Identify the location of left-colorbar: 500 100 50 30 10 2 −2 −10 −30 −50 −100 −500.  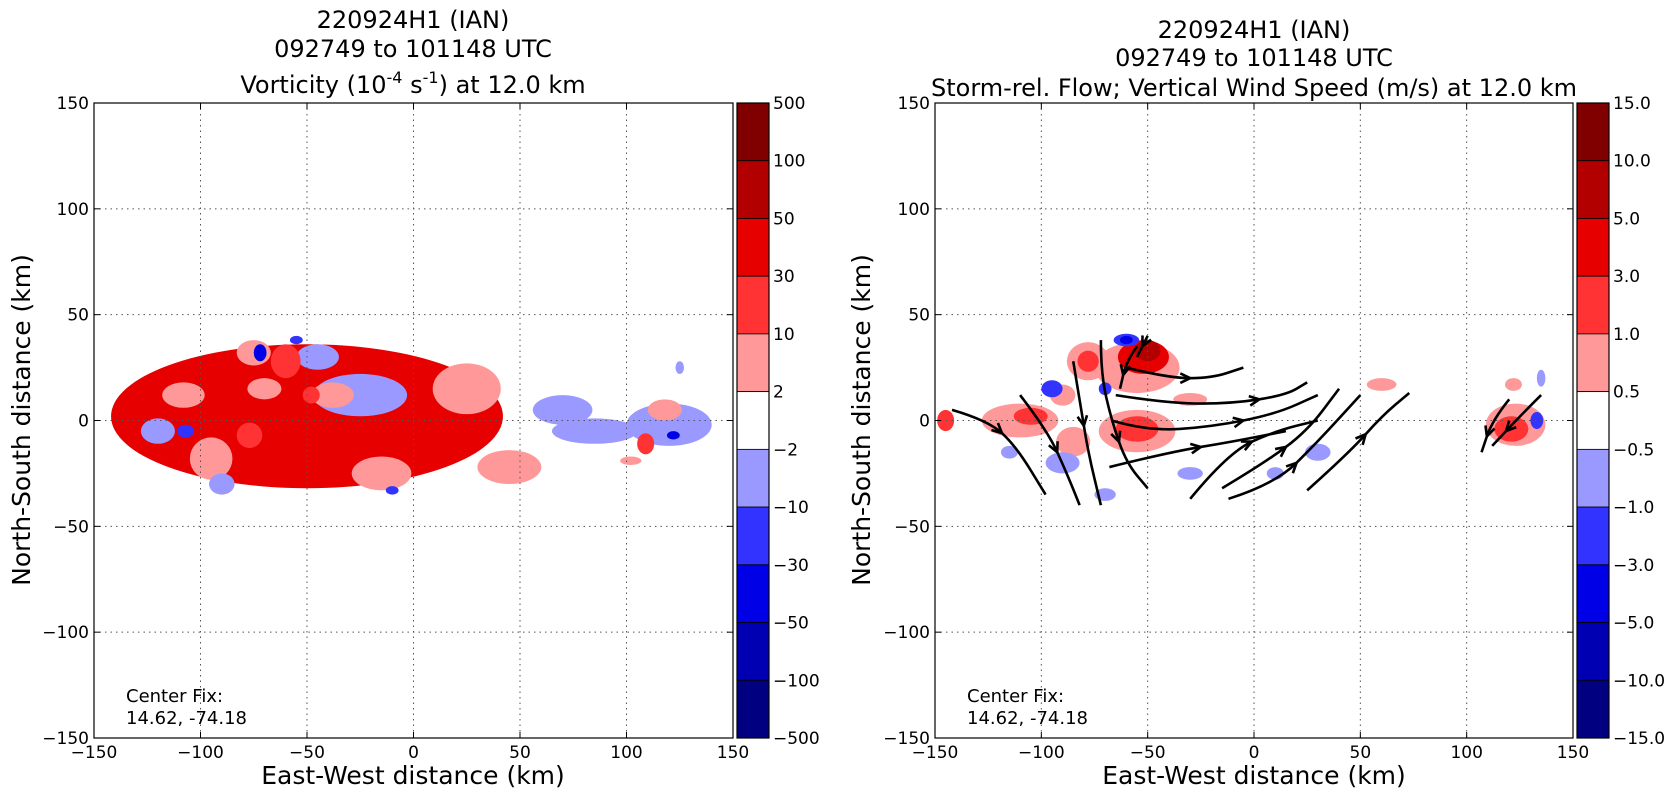
(778, 421).